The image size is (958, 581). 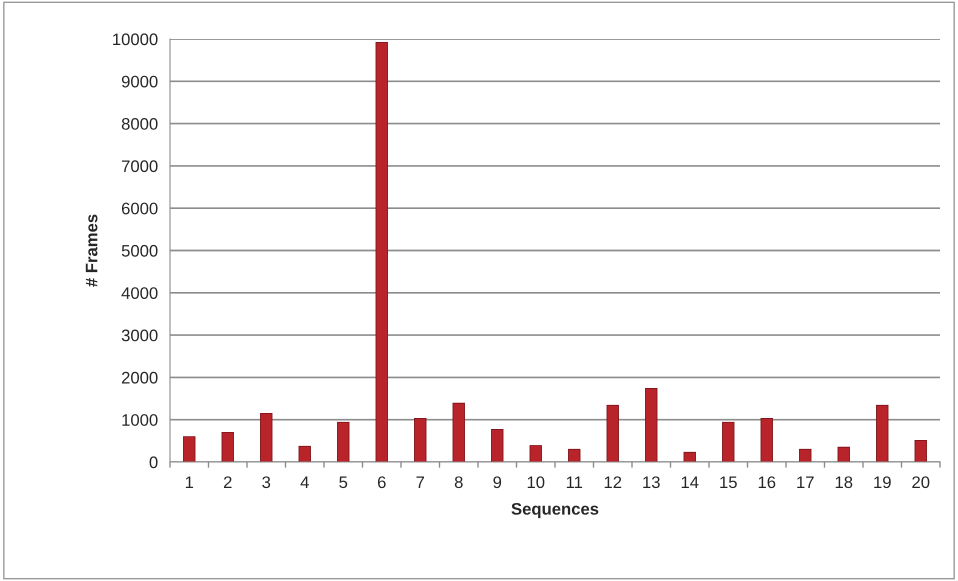 I want to click on y-tick-label: 9000, so click(x=140, y=82).